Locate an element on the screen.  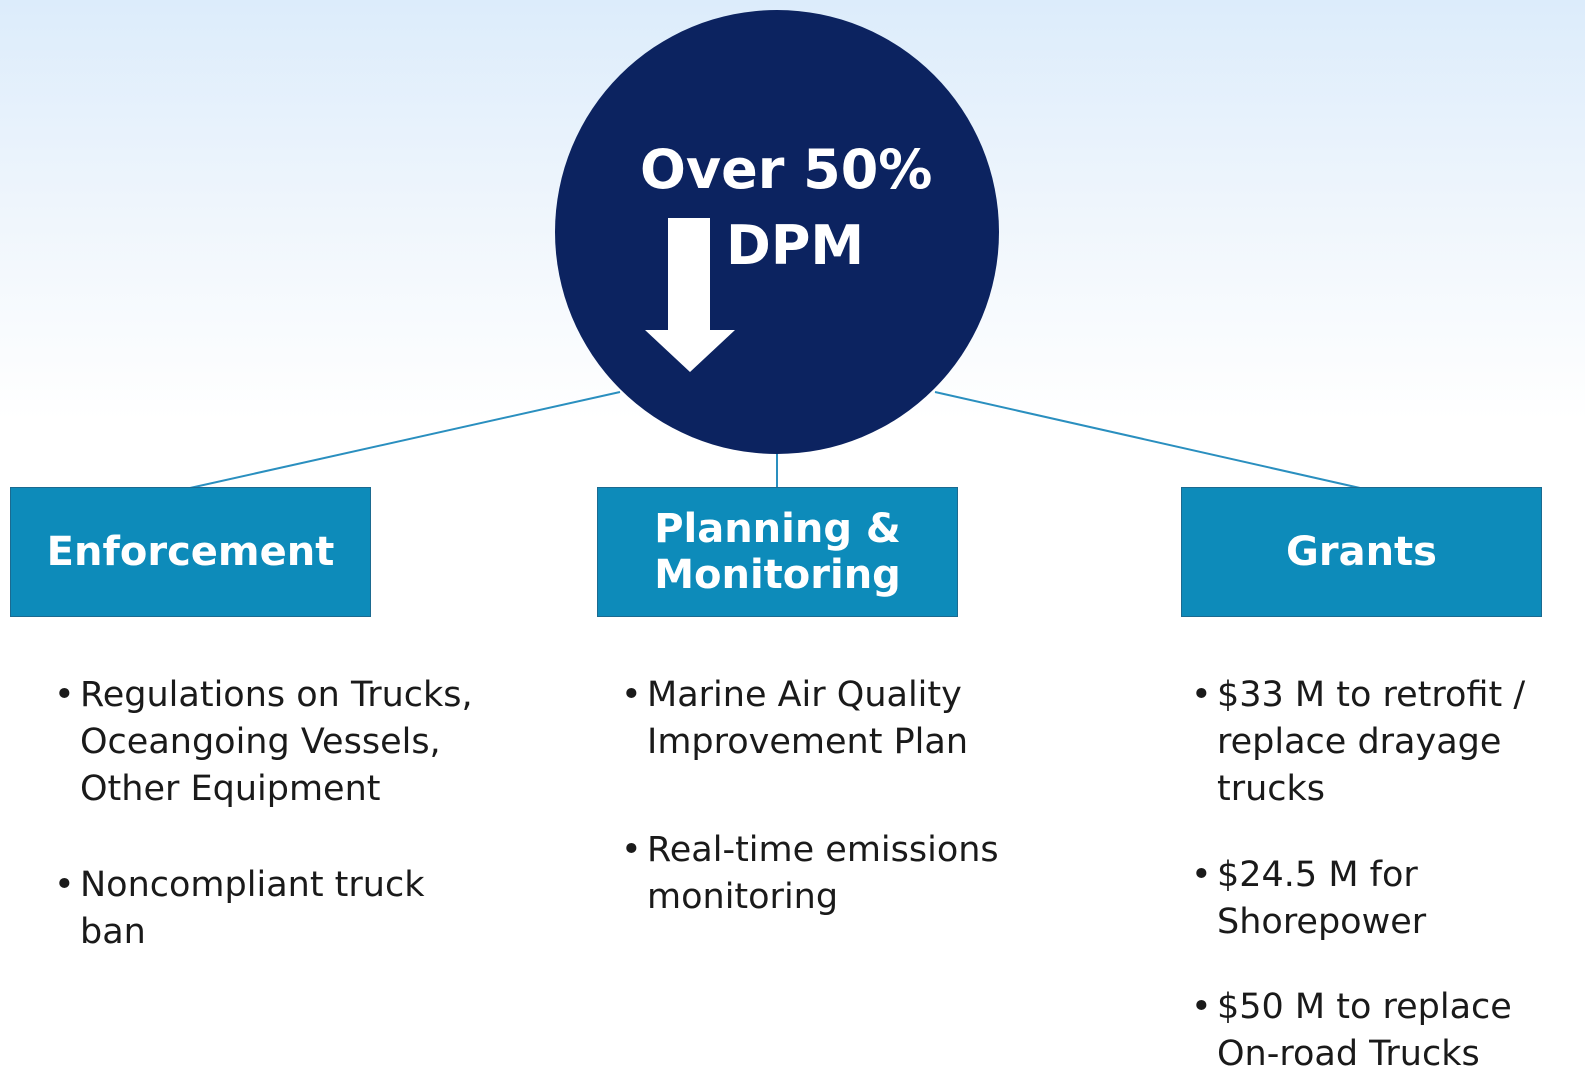
center-label: Over 50% is located at coordinates (786, 169).